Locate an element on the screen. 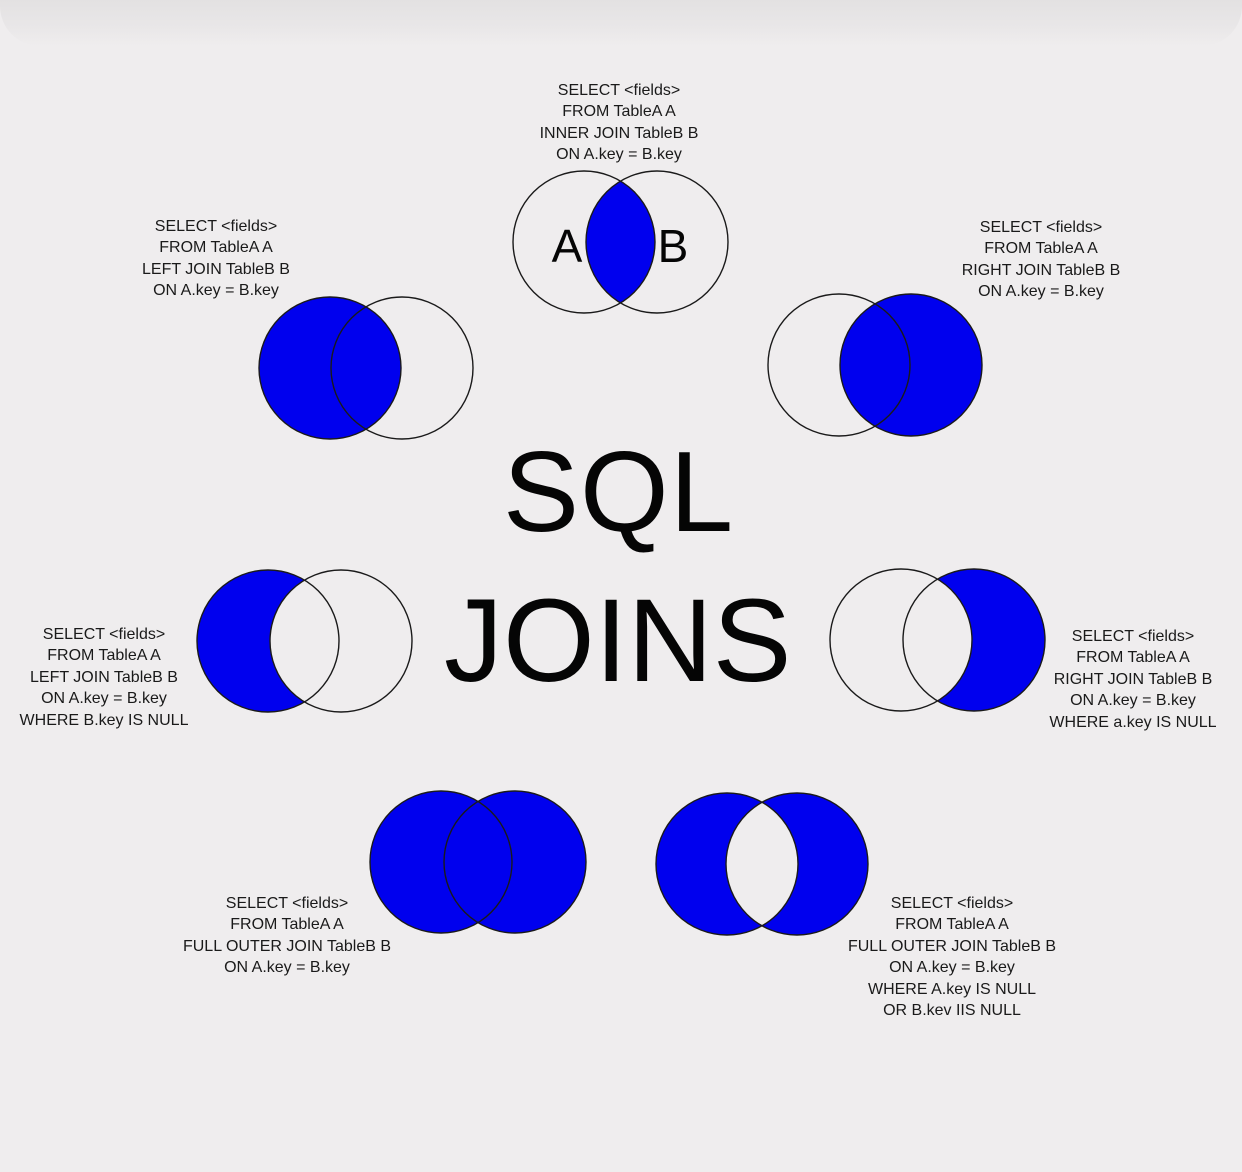 This screenshot has height=1172, width=1242. title-joins: JOINS is located at coordinates (618, 641).